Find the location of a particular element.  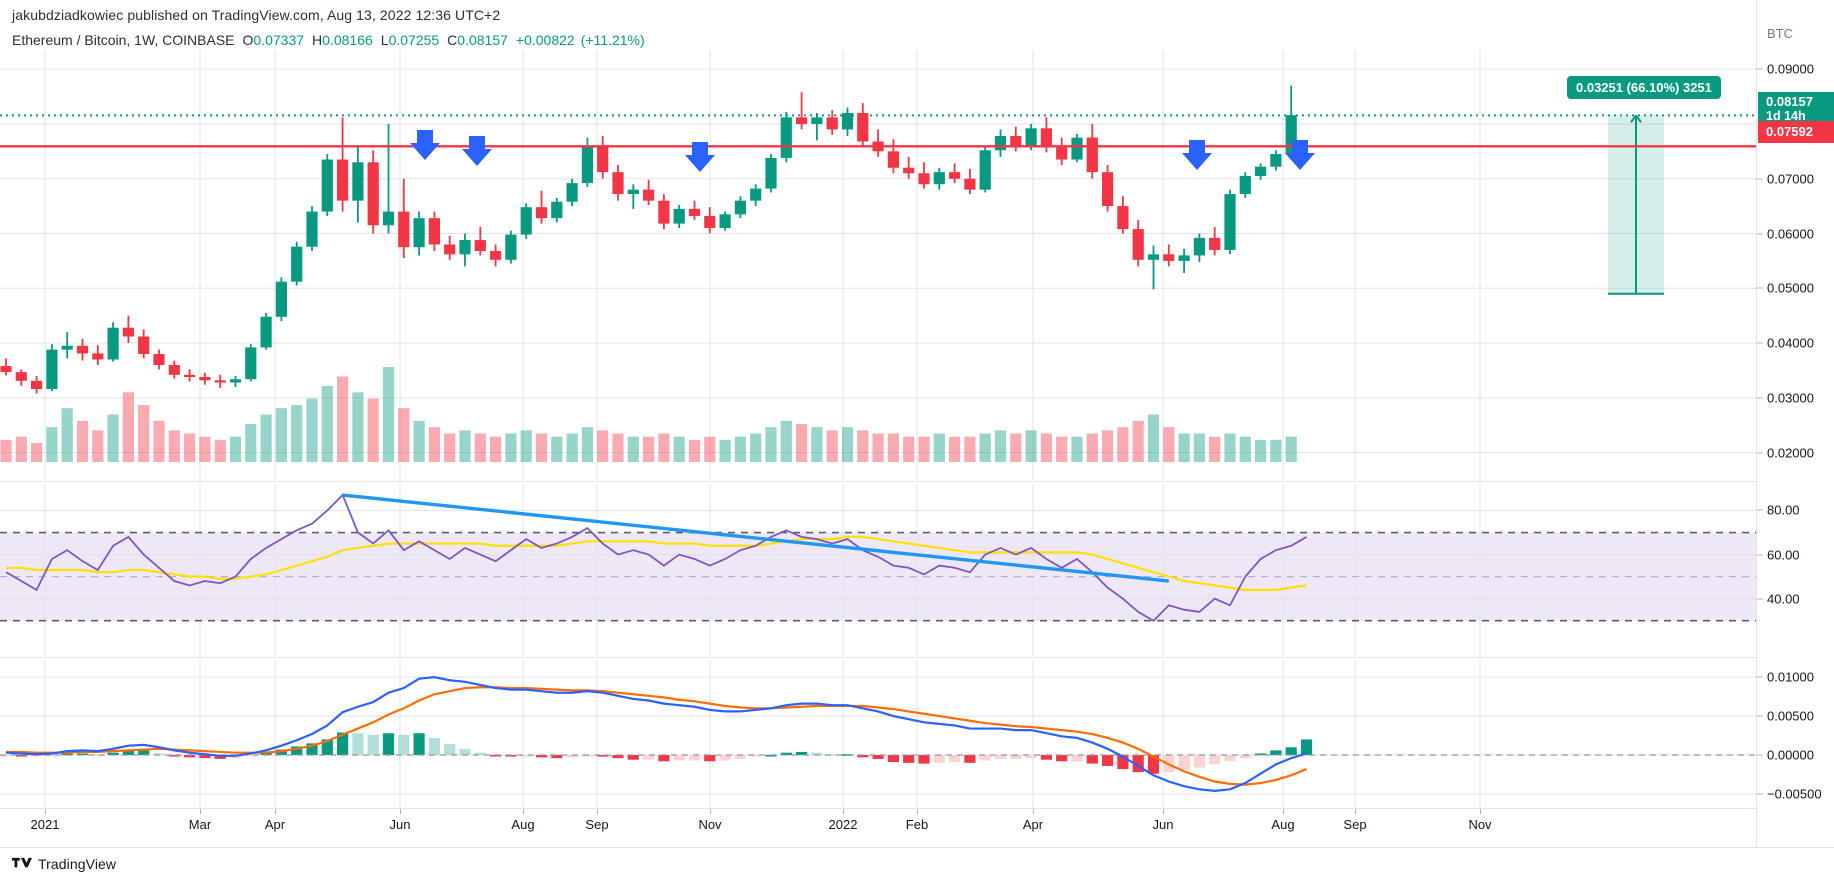

price-tick-0.04000: 0.04000 is located at coordinates (1790, 343).